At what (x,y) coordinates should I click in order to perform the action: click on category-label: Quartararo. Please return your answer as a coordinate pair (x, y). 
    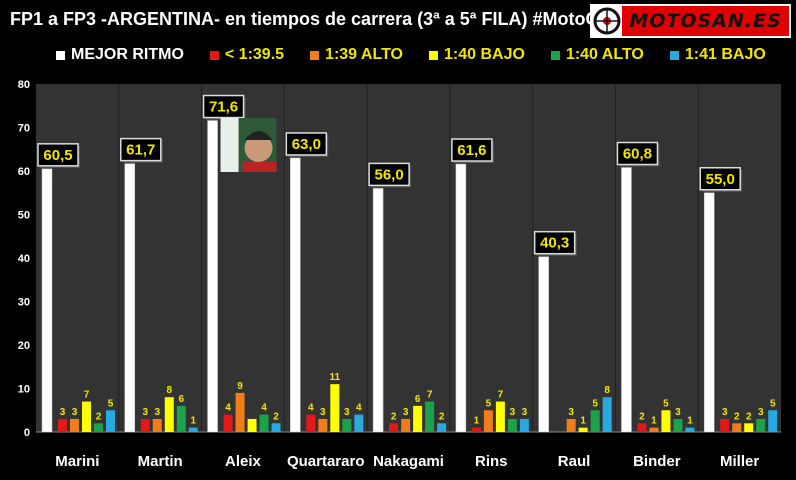
    Looking at the image, I should click on (326, 461).